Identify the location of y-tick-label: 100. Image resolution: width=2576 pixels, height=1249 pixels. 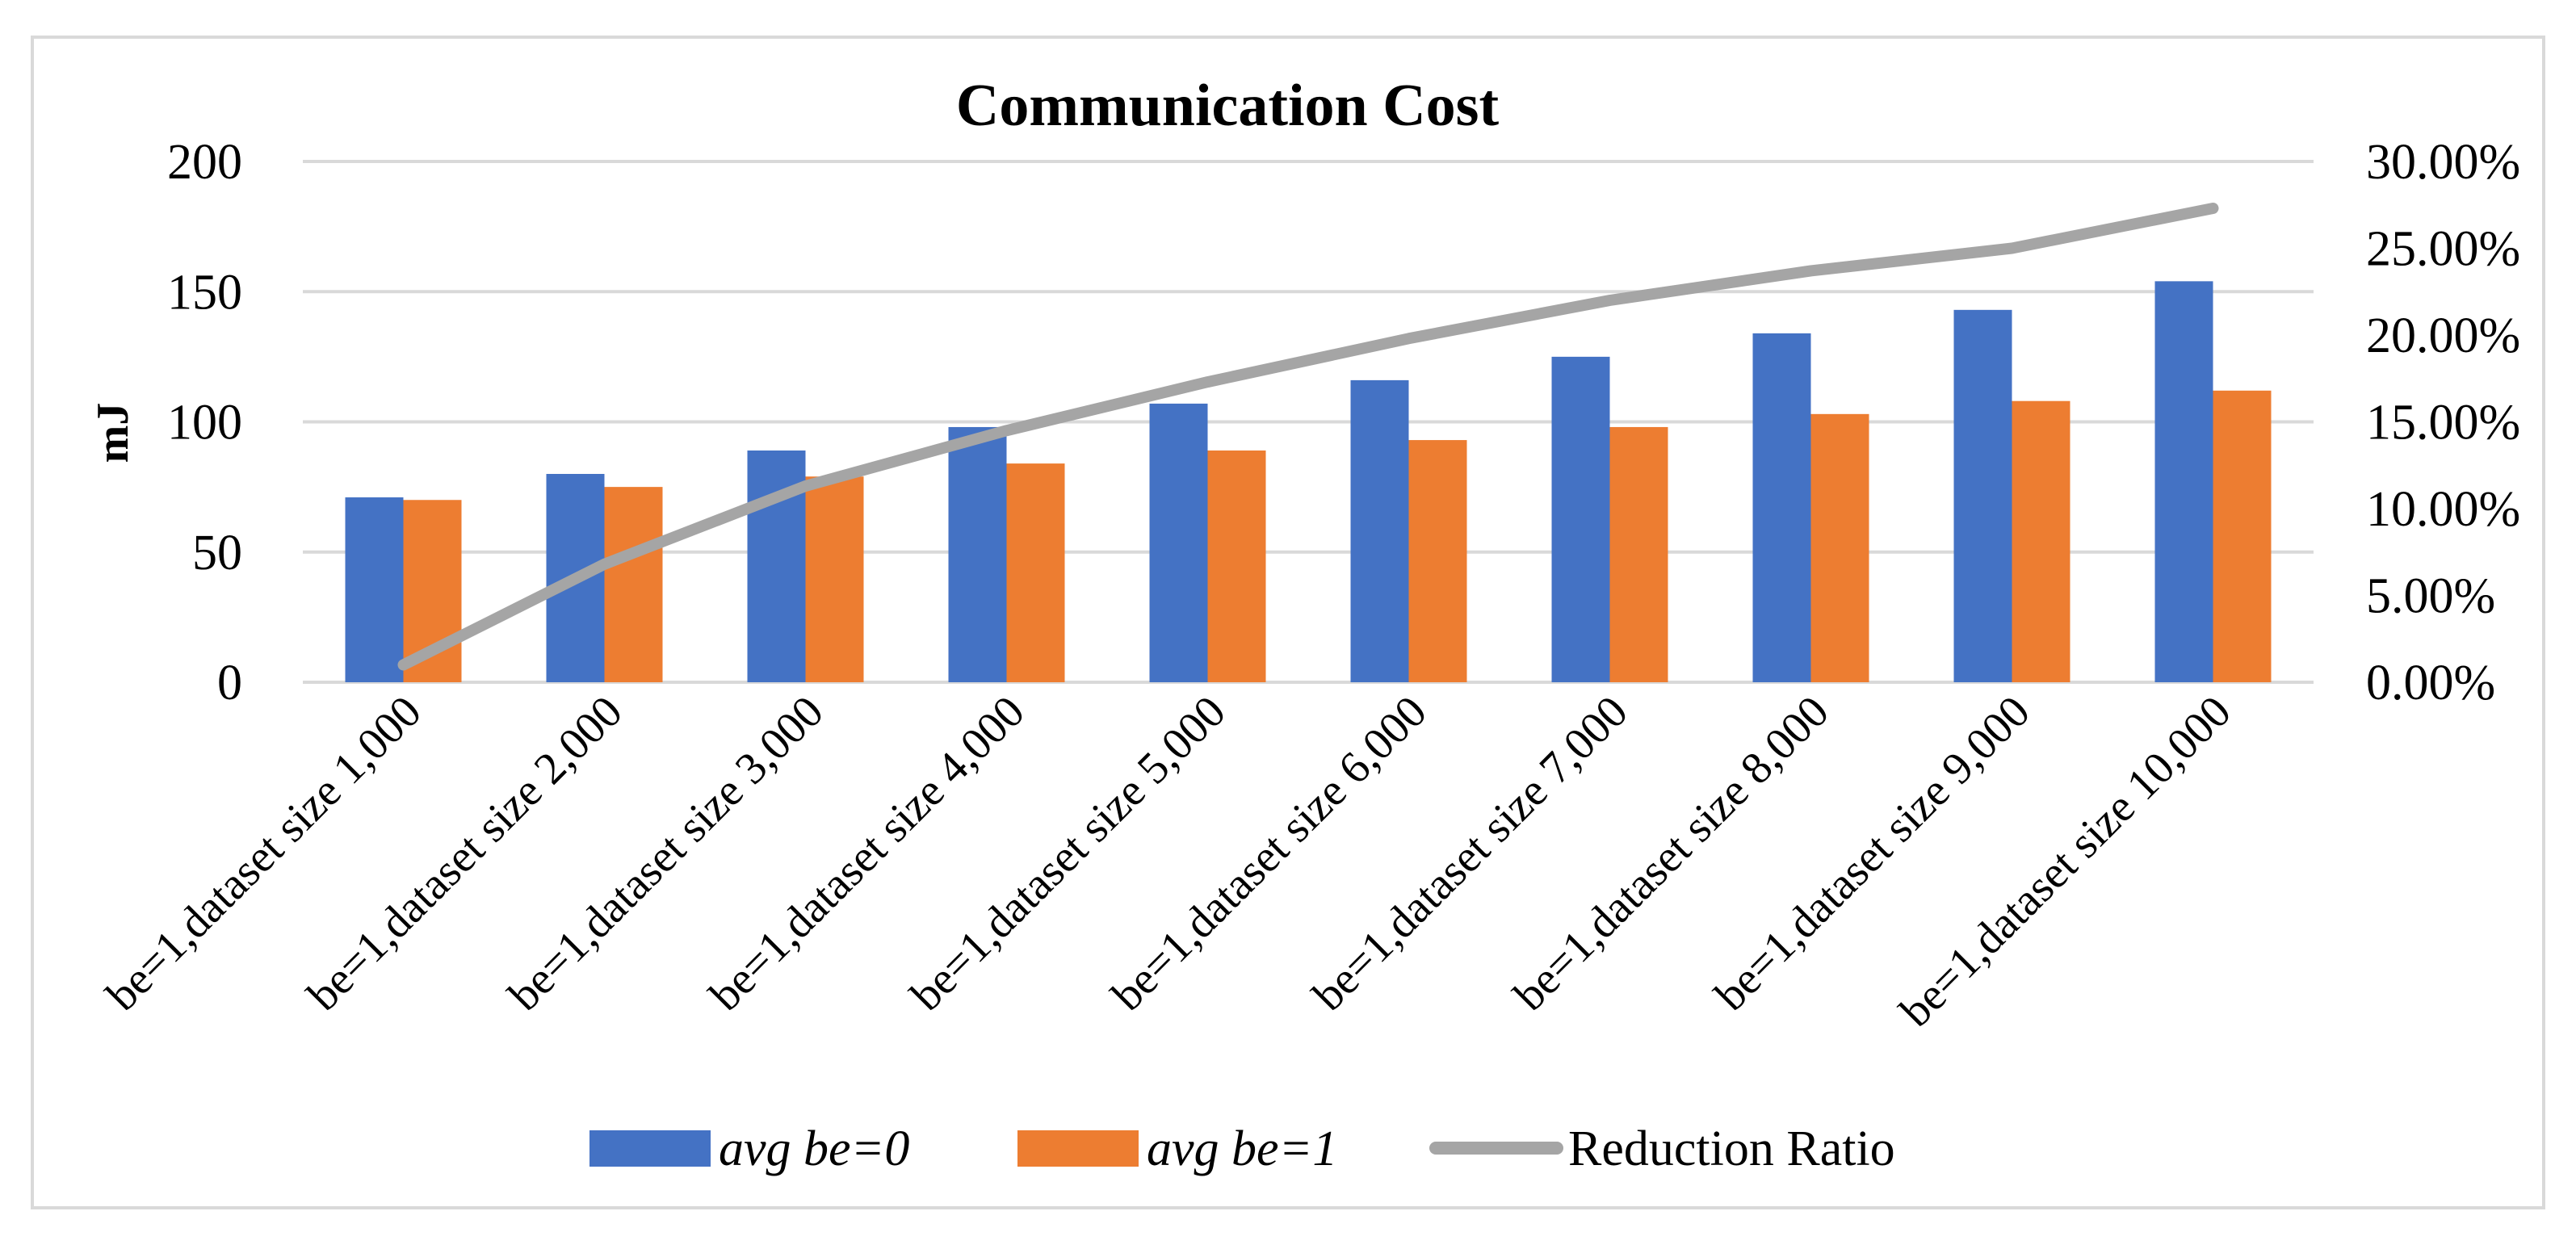
(204, 423).